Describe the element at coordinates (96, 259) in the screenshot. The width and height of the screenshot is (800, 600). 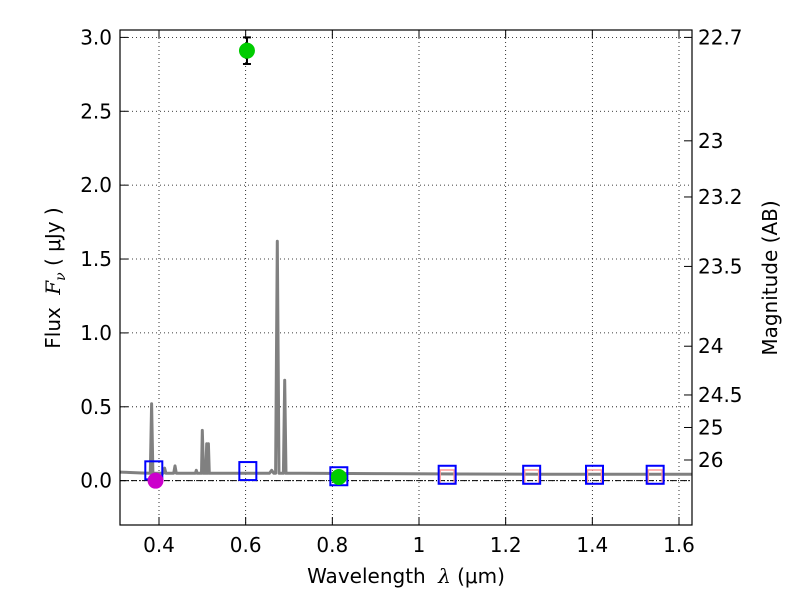
I see `y-tick-label: 1.5` at that location.